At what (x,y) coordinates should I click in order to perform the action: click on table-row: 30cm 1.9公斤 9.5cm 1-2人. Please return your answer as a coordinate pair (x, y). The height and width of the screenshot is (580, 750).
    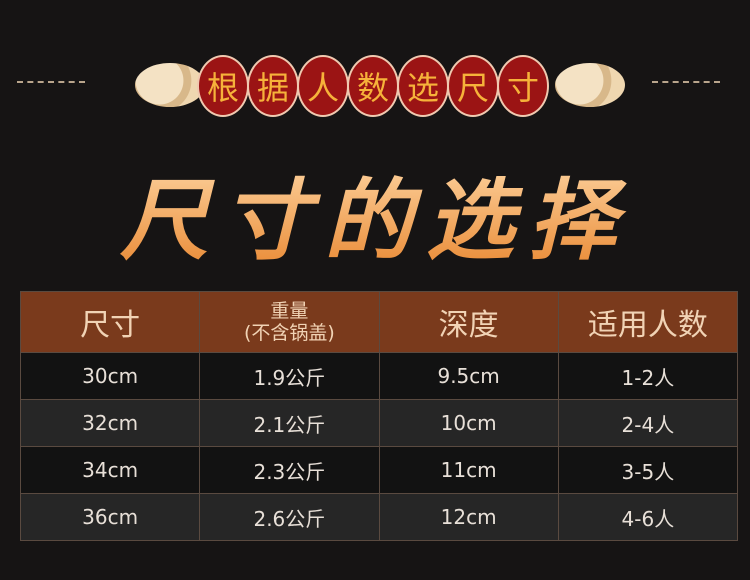
    Looking at the image, I should click on (379, 376).